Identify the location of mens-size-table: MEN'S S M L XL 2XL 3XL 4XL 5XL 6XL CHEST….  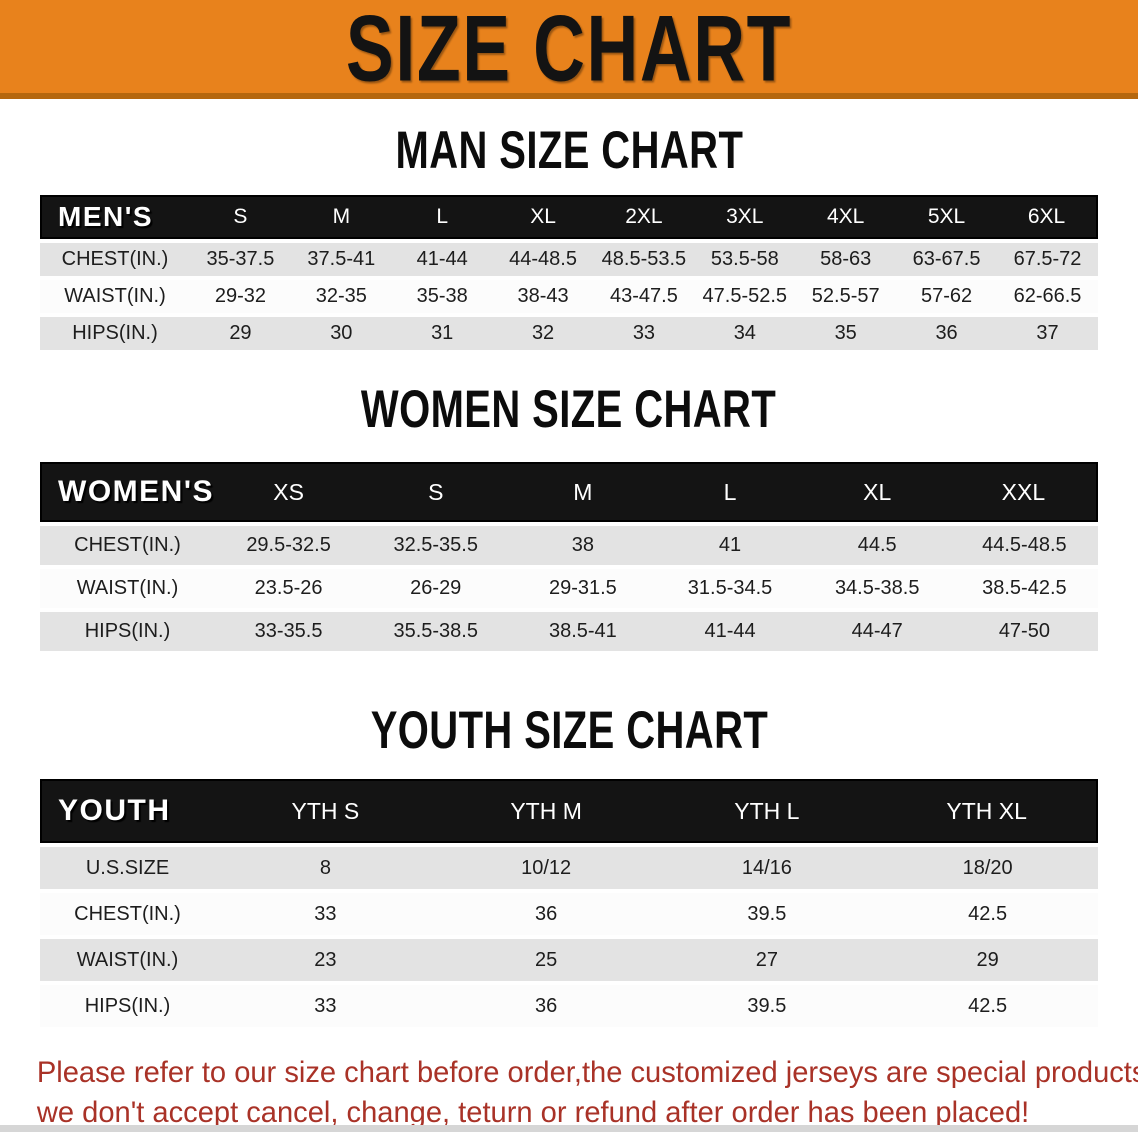
(569, 272).